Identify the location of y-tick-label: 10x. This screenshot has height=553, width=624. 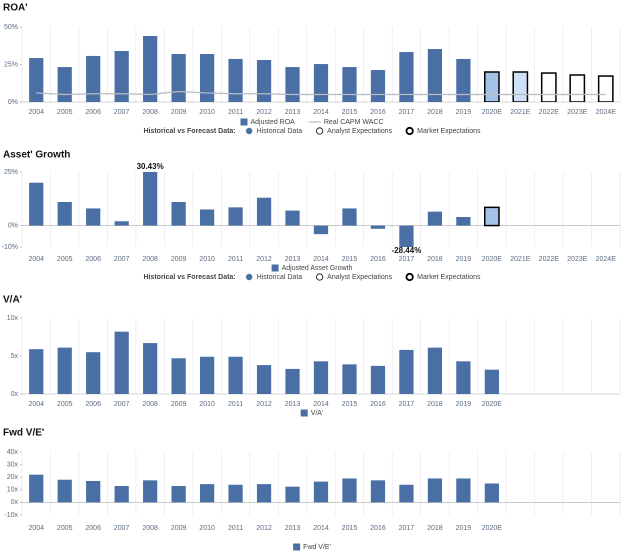
(13, 318).